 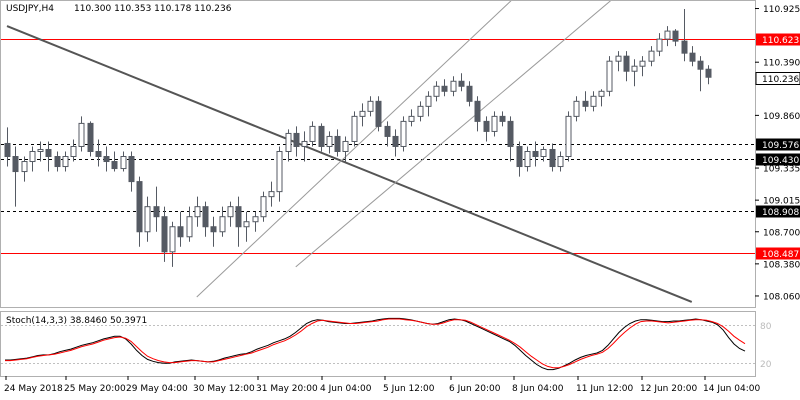 What do you see at coordinates (224, 389) in the screenshot?
I see `x-tick-label: 30 May 12:00` at bounding box center [224, 389].